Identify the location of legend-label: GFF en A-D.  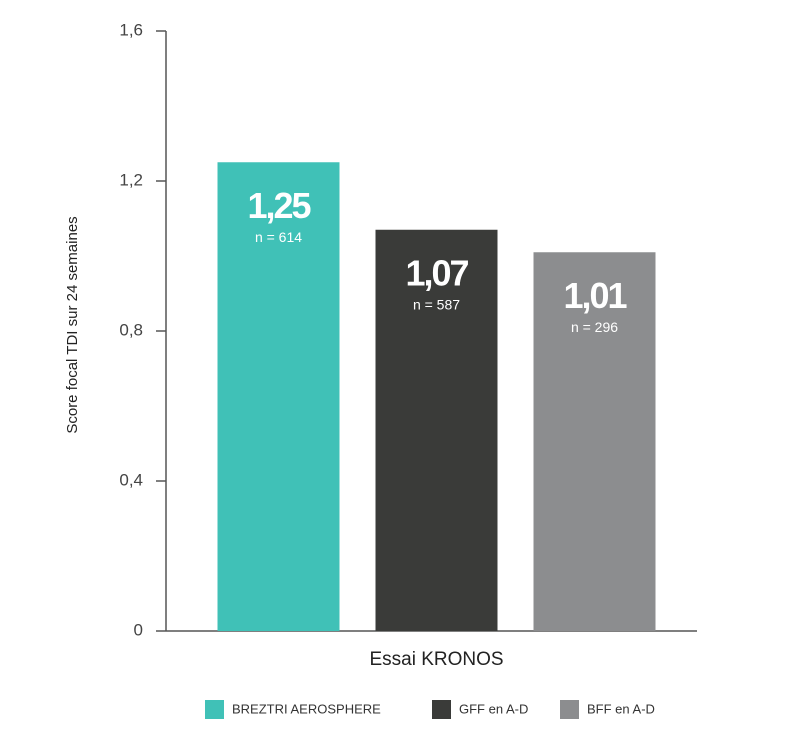
(493, 708).